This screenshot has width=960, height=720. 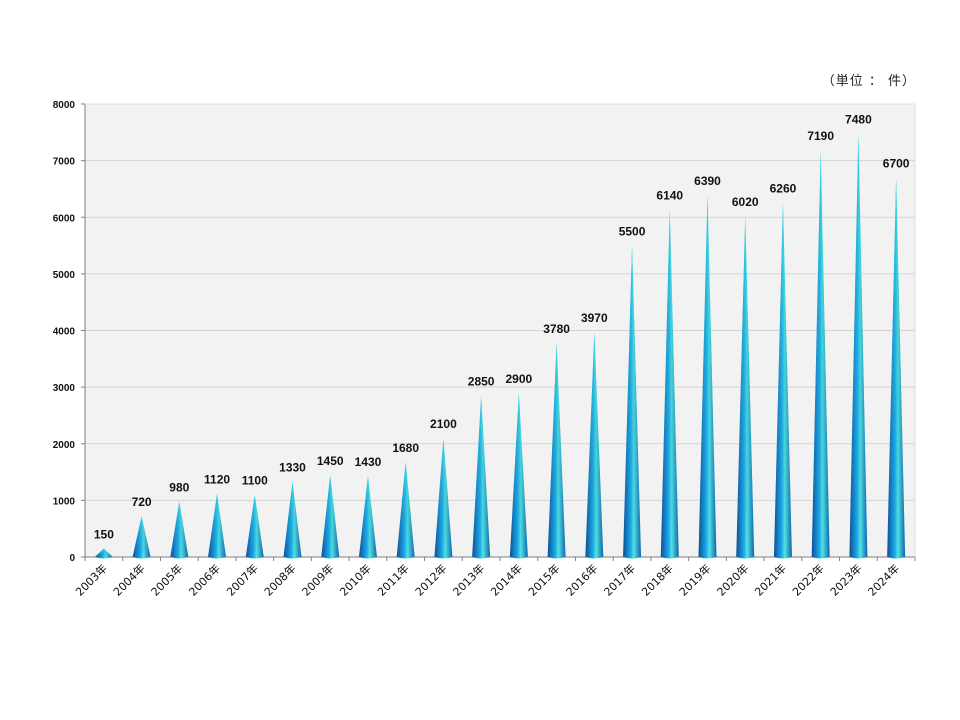 I want to click on data-label: 6260, so click(x=783, y=189).